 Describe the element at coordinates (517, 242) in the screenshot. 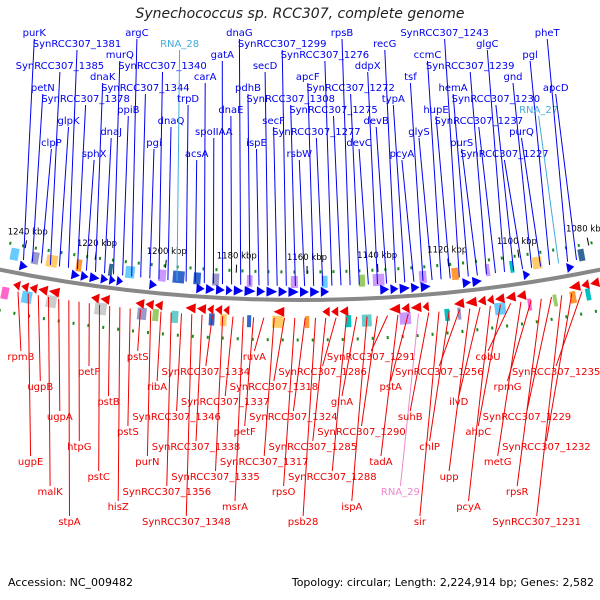

I see `ruler-tick-label: 1100 kbp` at that location.